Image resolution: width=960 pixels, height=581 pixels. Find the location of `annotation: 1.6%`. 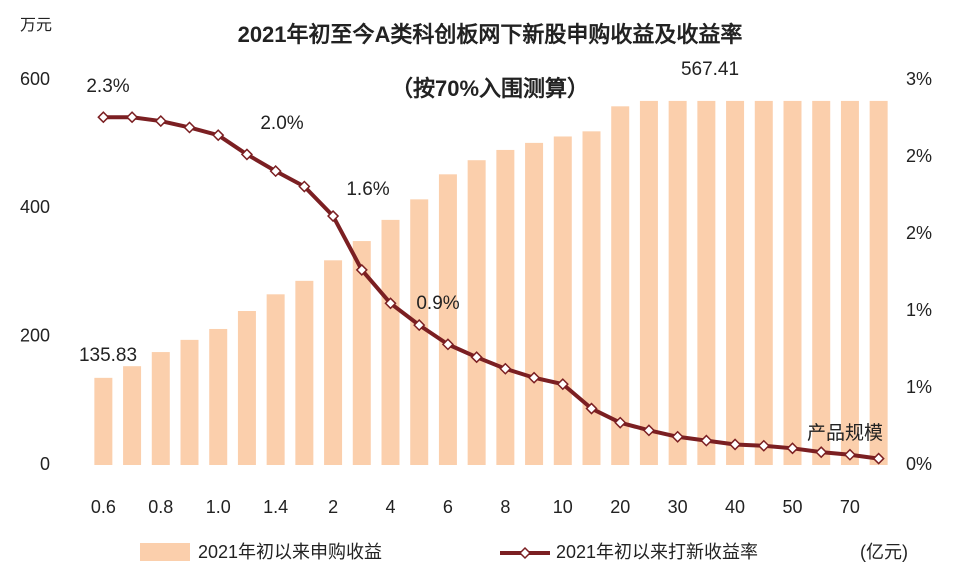

annotation: 1.6% is located at coordinates (367, 189).